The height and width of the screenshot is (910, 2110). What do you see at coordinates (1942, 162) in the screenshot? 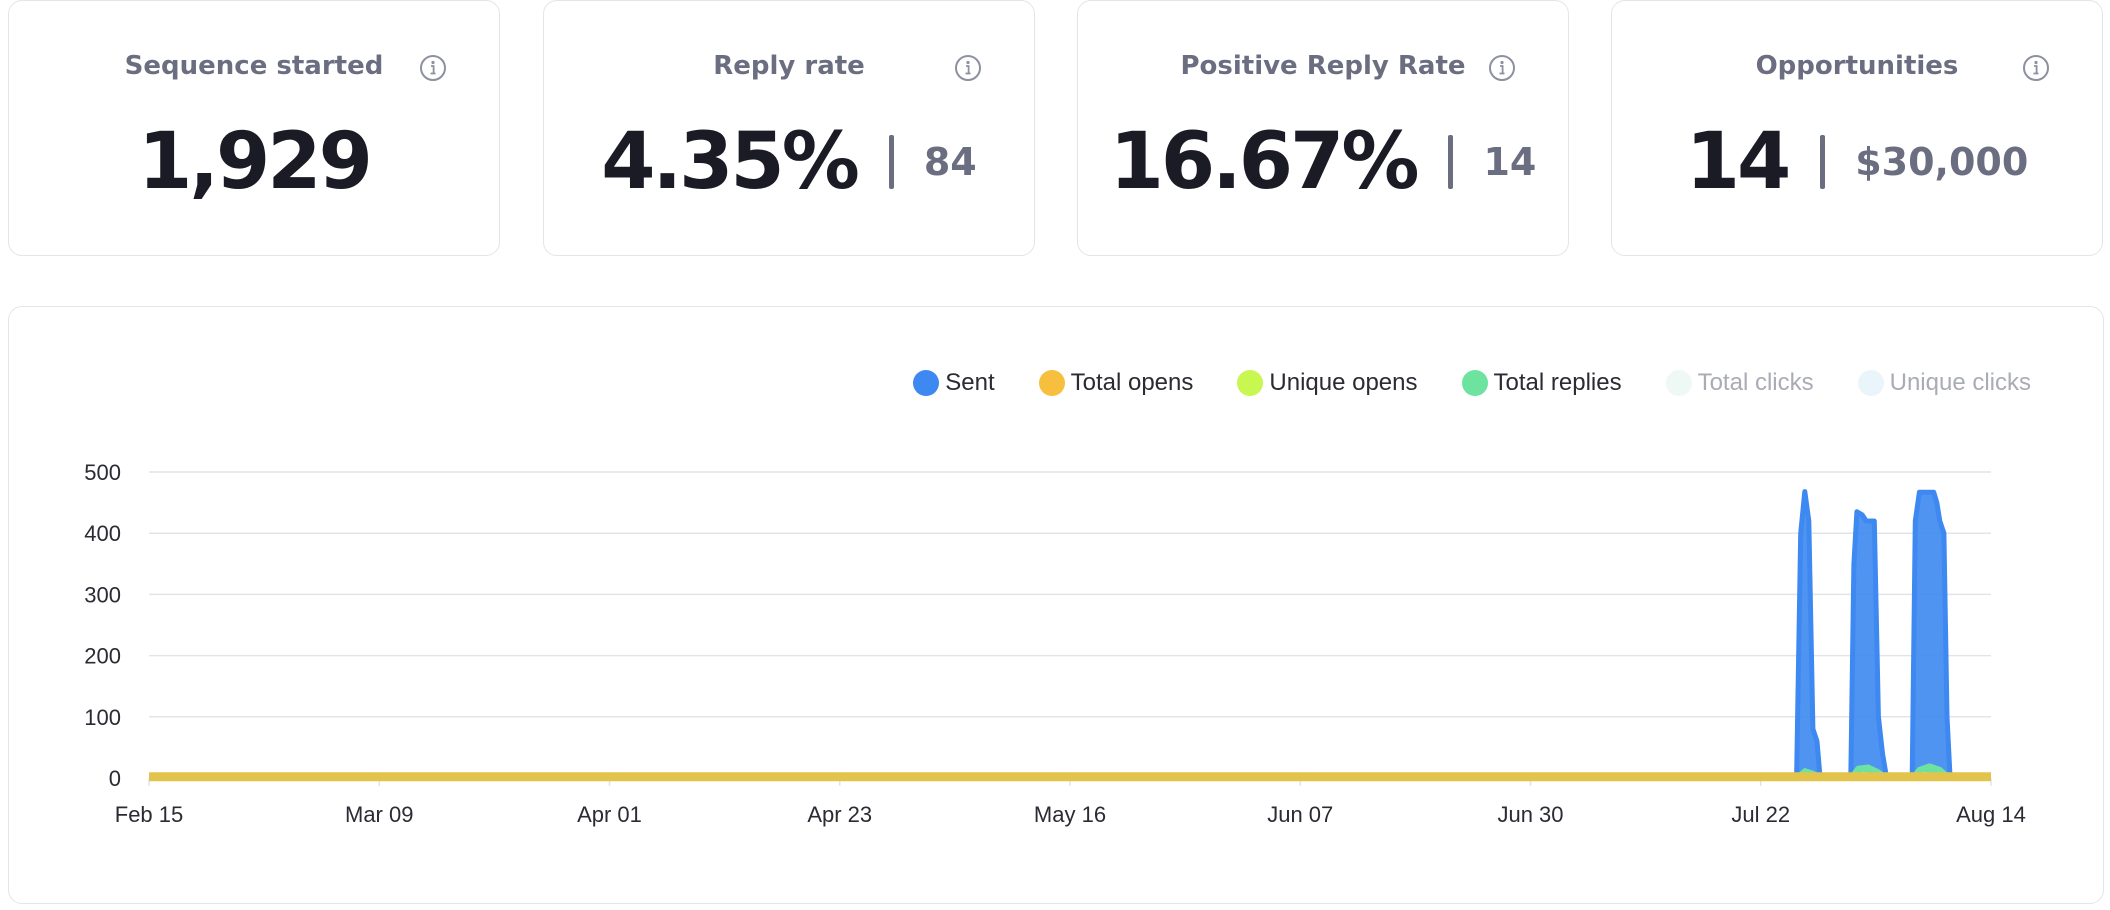
I see `card-sub-number: $30,000` at bounding box center [1942, 162].